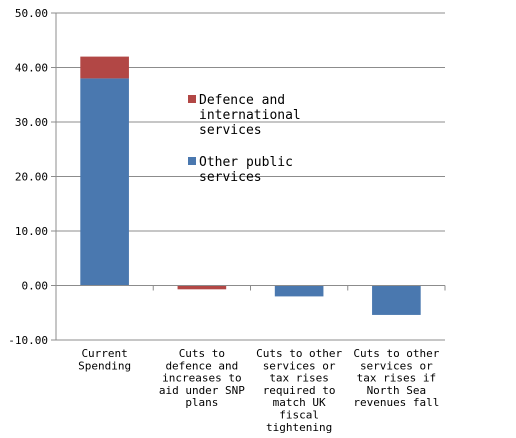 The width and height of the screenshot is (516, 438). I want to click on y-tick-label: 0.00, so click(35, 286).